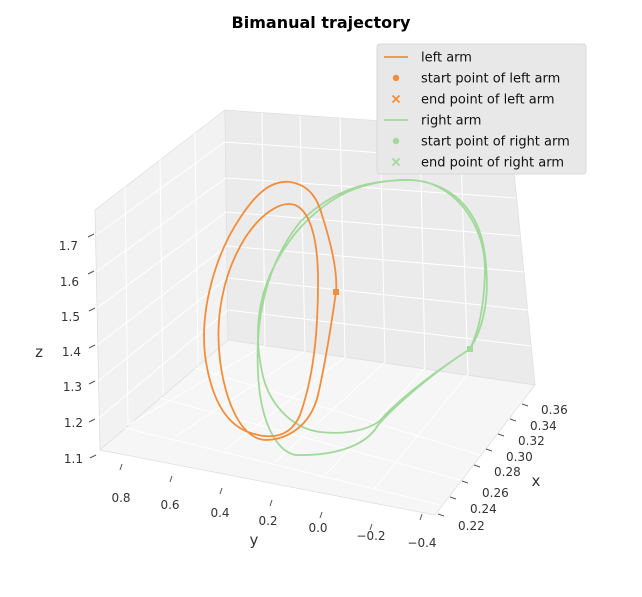 The image size is (642, 597). I want to click on y-tick-label: 0.8, so click(120, 498).